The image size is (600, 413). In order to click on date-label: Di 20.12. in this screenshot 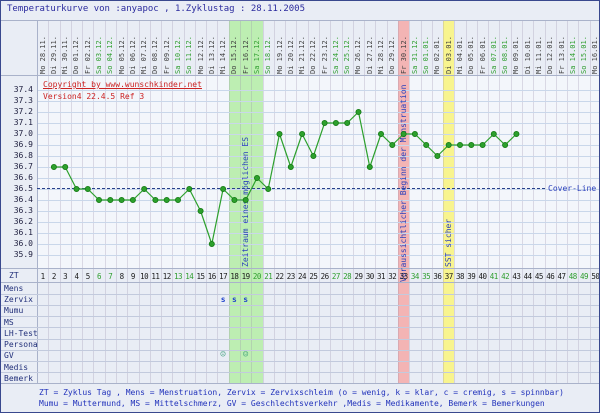, I will do `click(290, 55)`.